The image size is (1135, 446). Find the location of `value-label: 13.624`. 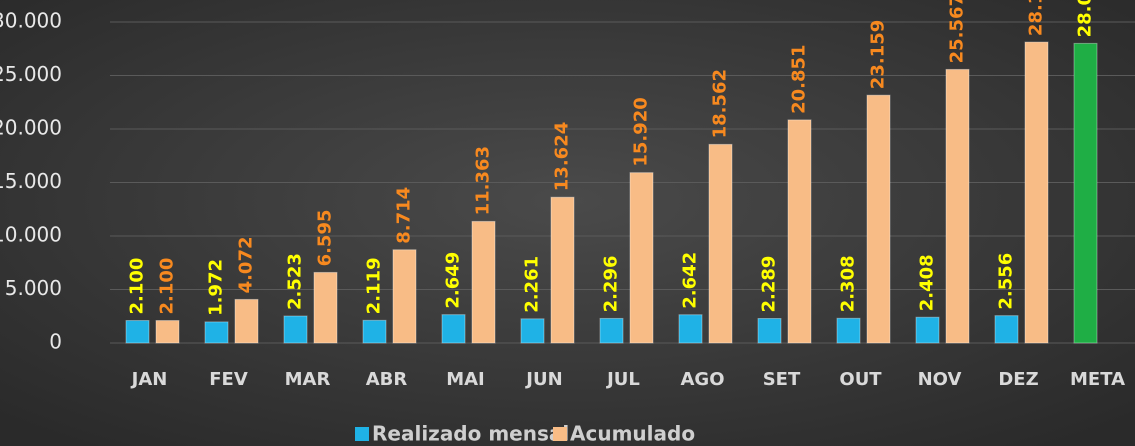

value-label: 13.624 is located at coordinates (562, 156).